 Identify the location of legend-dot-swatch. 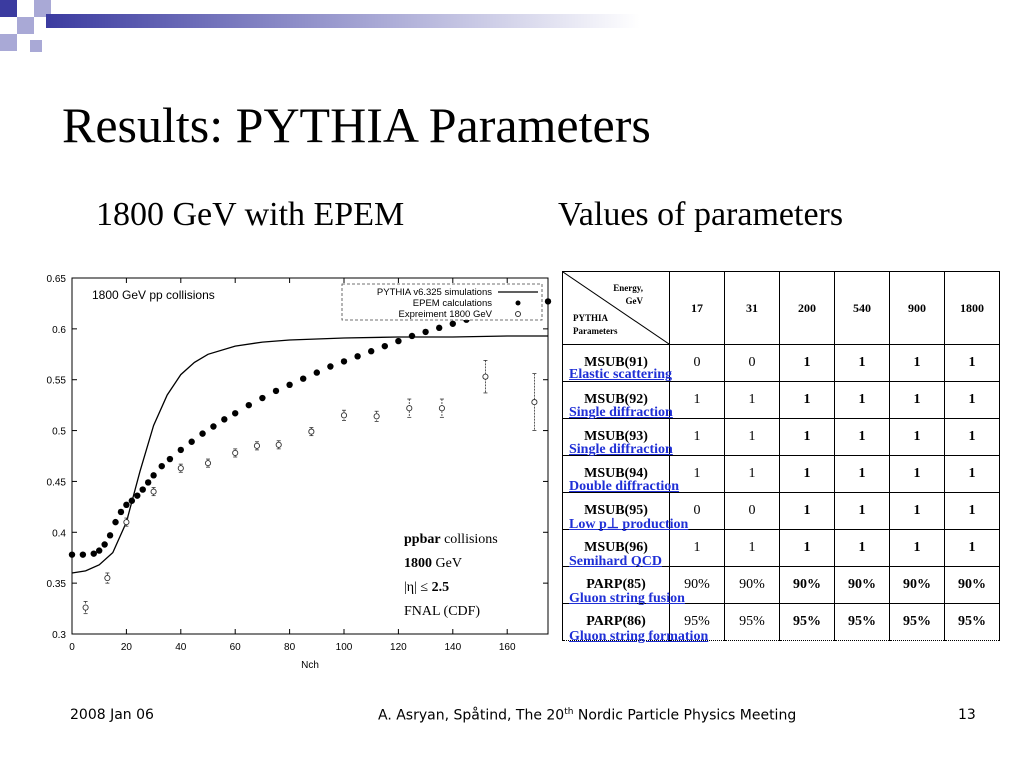
(518, 303).